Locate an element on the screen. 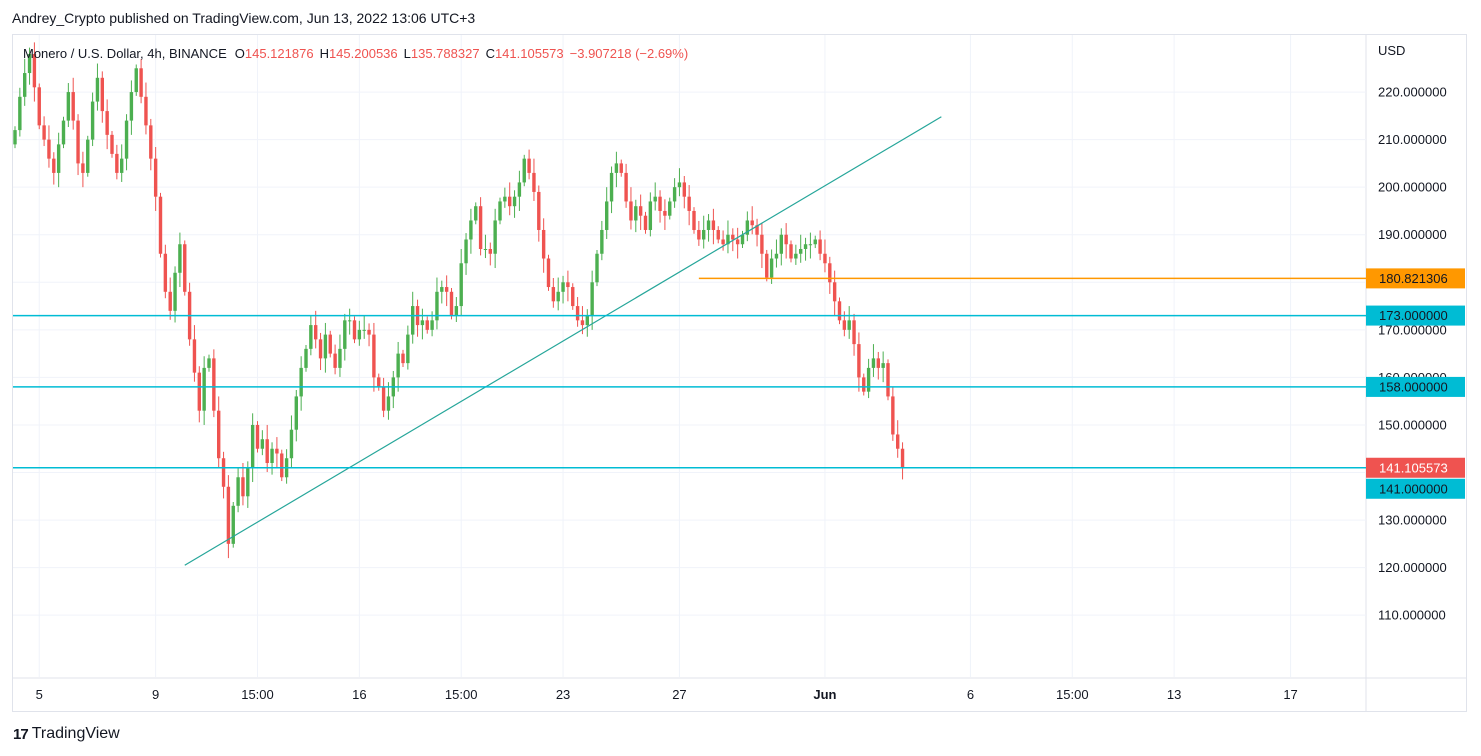  footer-branding: 17 TradingView is located at coordinates (66, 734).